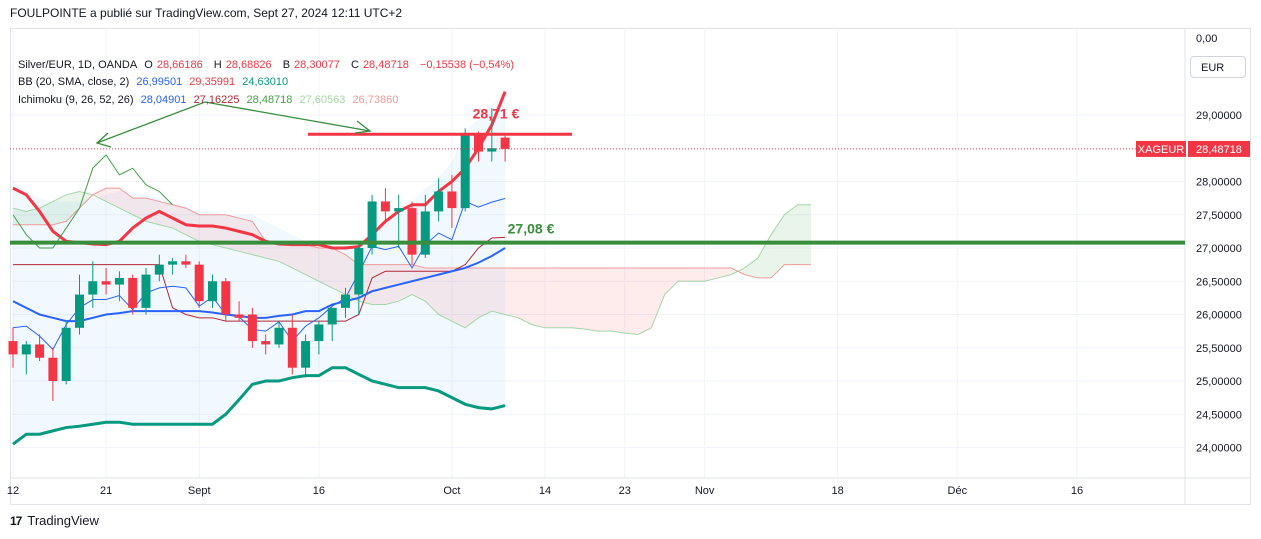 The width and height of the screenshot is (1261, 539). I want to click on y-tick-label: 29,00000, so click(1219, 116).